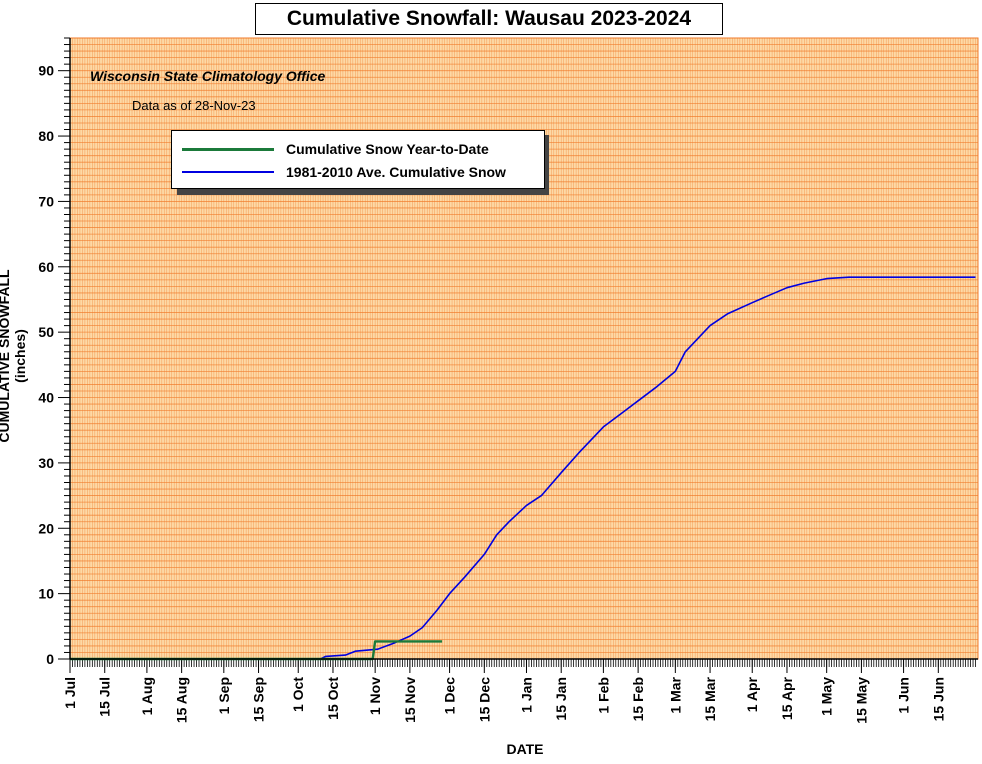  I want to click on x-tick-label: 1 Feb, so click(603, 695).